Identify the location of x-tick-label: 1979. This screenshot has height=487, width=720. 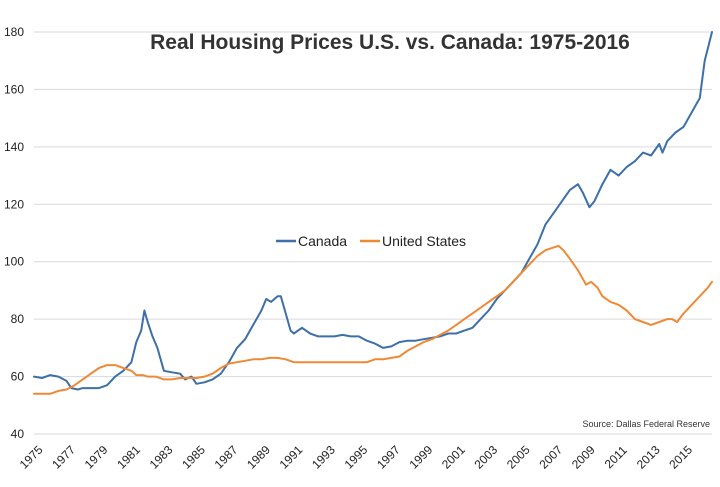
(96, 457).